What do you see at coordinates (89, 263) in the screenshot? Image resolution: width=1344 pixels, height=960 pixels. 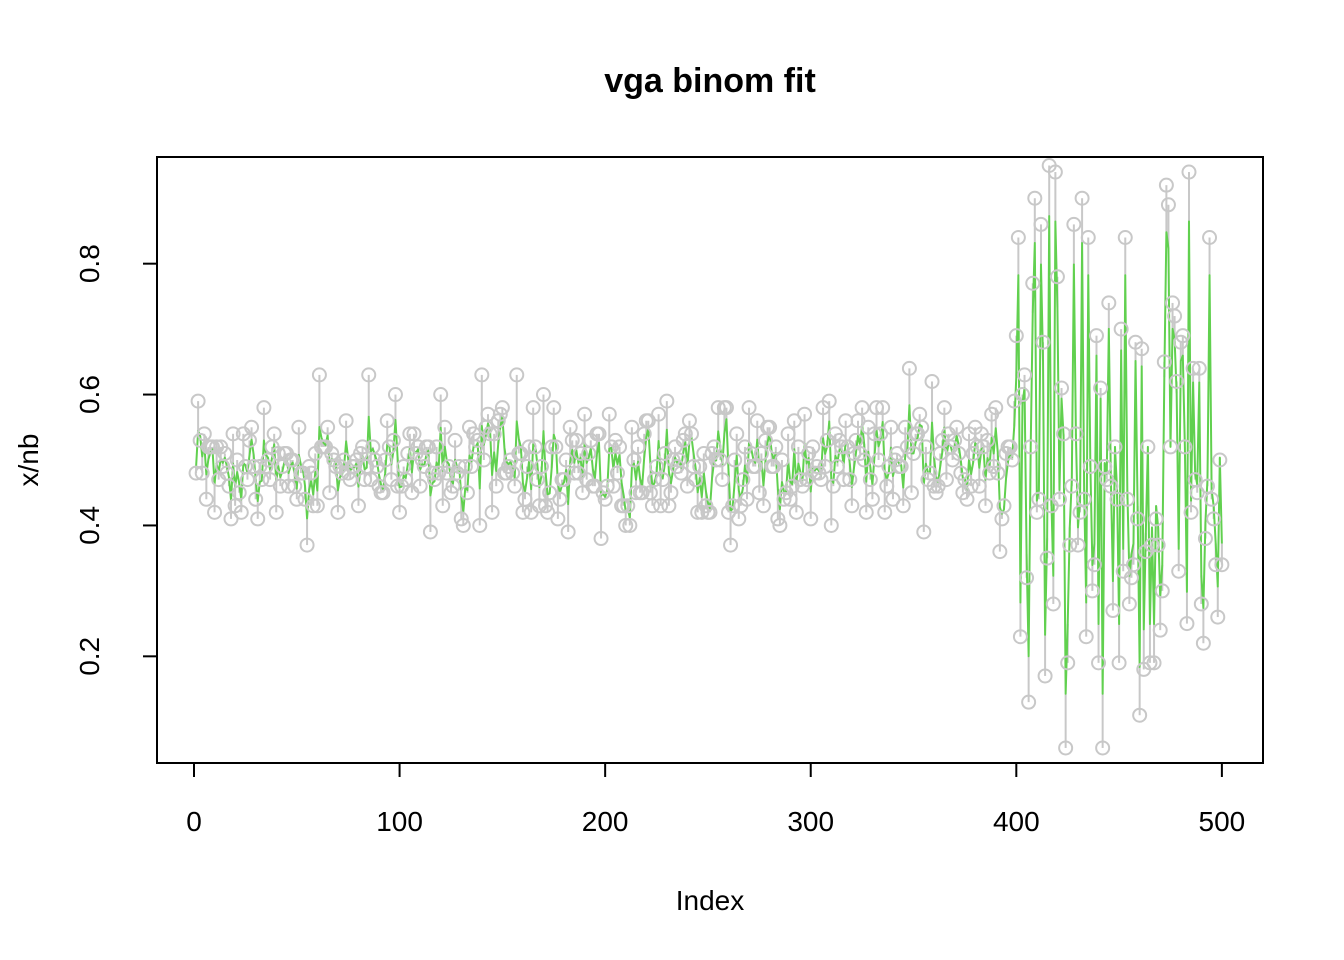 I see `y-tick-label: 0.8` at bounding box center [89, 263].